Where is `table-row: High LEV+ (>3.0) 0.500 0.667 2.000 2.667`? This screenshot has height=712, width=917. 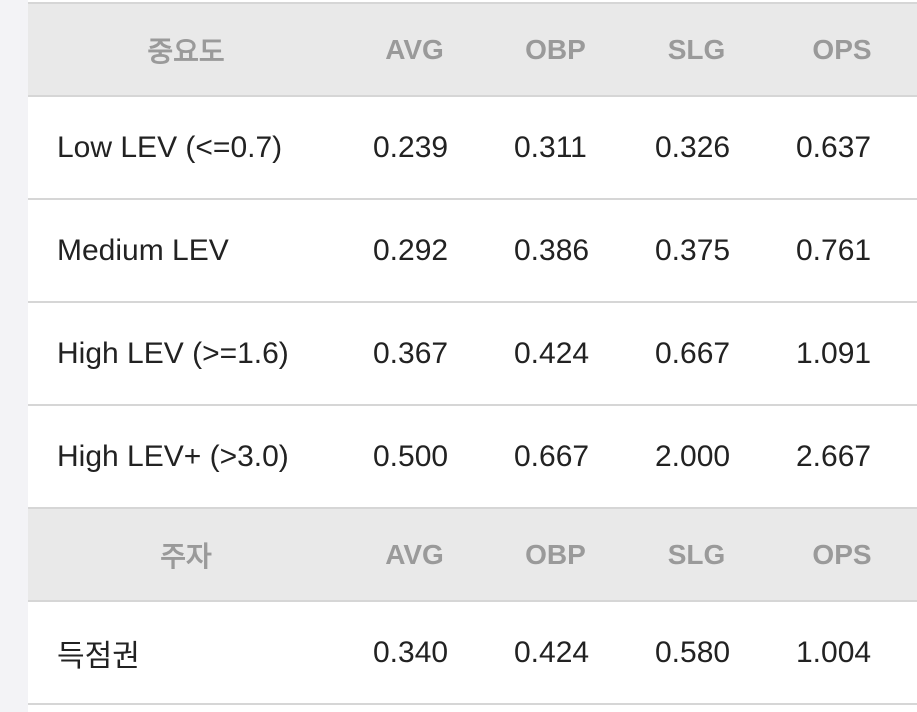 table-row: High LEV+ (>3.0) 0.500 0.667 2.000 2.667 is located at coordinates (472, 456).